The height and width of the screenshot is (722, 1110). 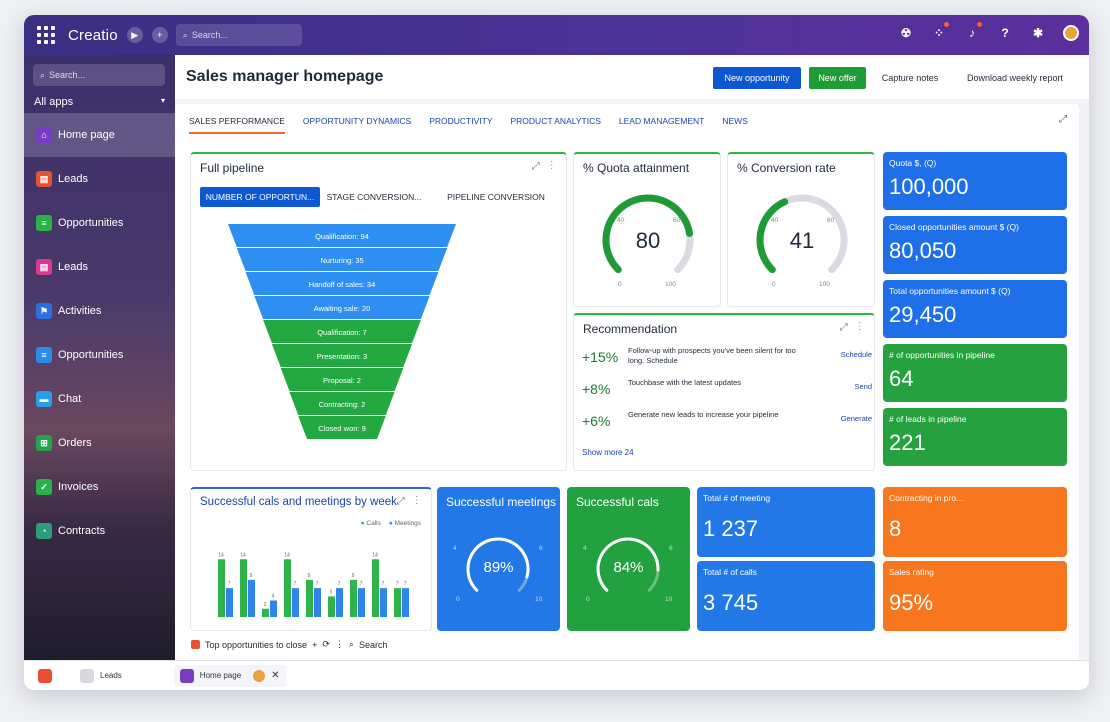 What do you see at coordinates (99, 102) in the screenshot?
I see `all-apps-dropdown: All apps ▾` at bounding box center [99, 102].